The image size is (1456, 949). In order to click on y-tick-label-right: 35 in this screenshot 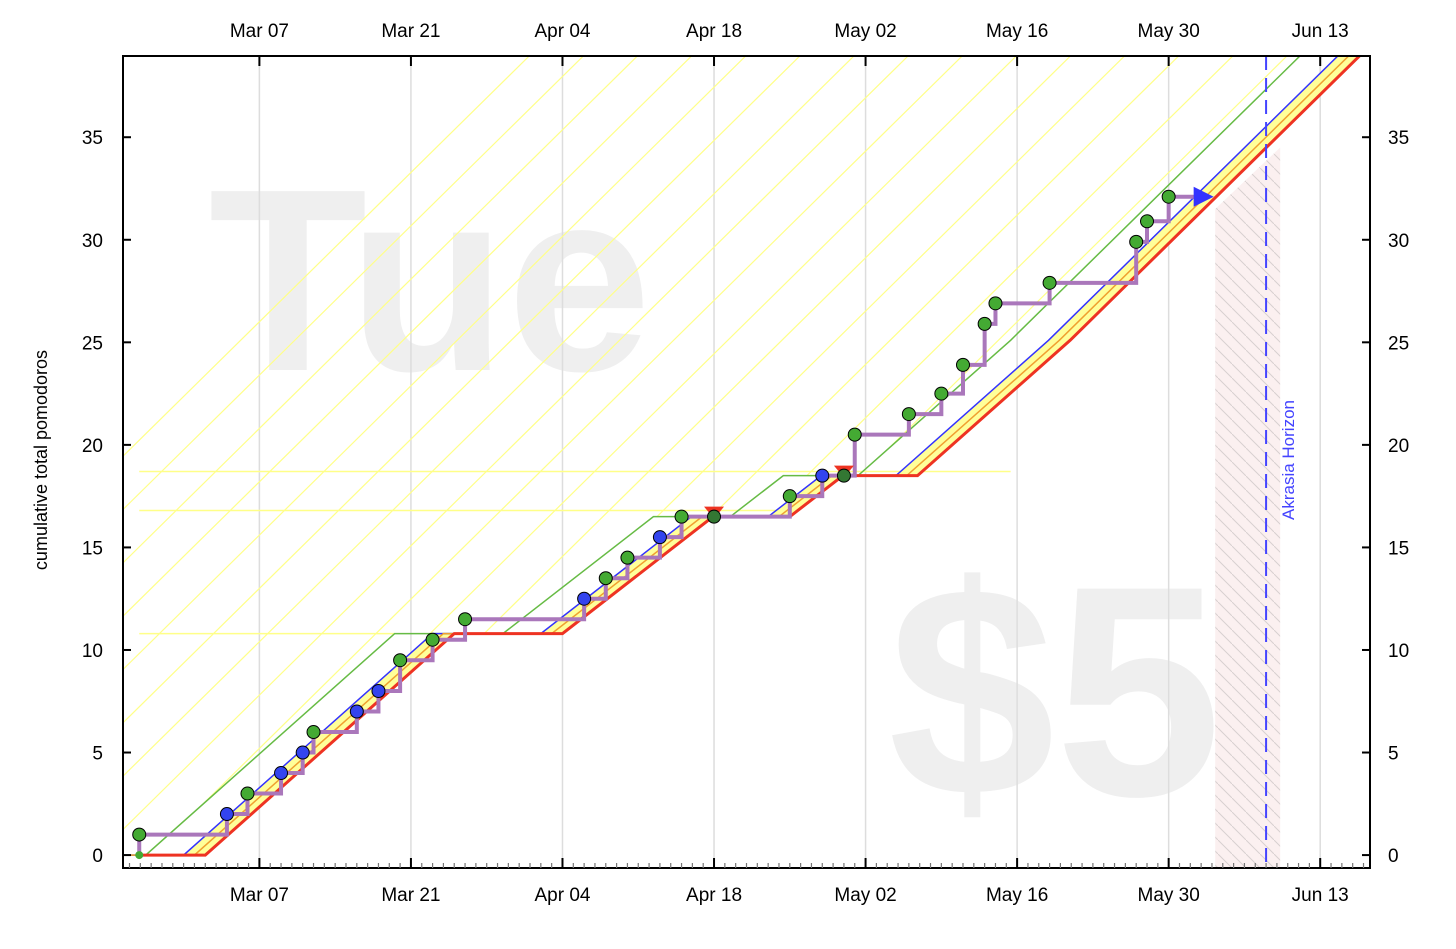, I will do `click(1398, 138)`.